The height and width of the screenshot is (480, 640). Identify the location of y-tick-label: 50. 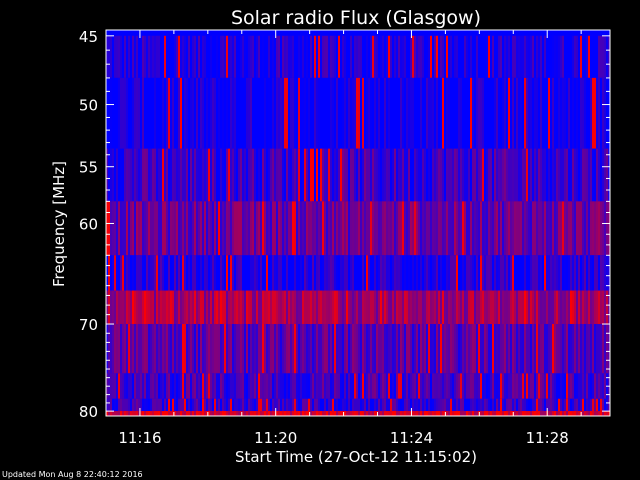
(88, 106).